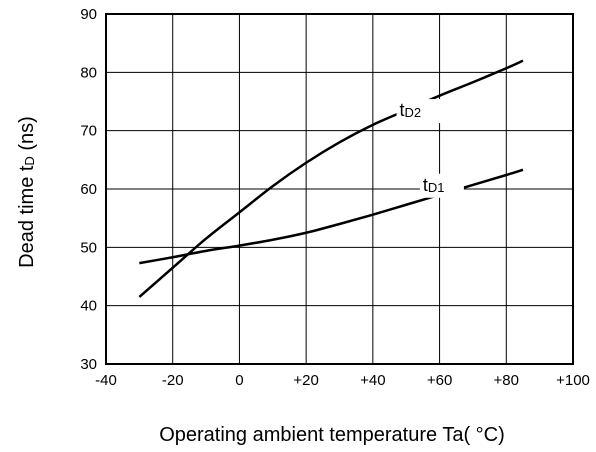 This screenshot has height=452, width=596. Describe the element at coordinates (439, 380) in the screenshot. I see `x-tick-label: +60` at that location.